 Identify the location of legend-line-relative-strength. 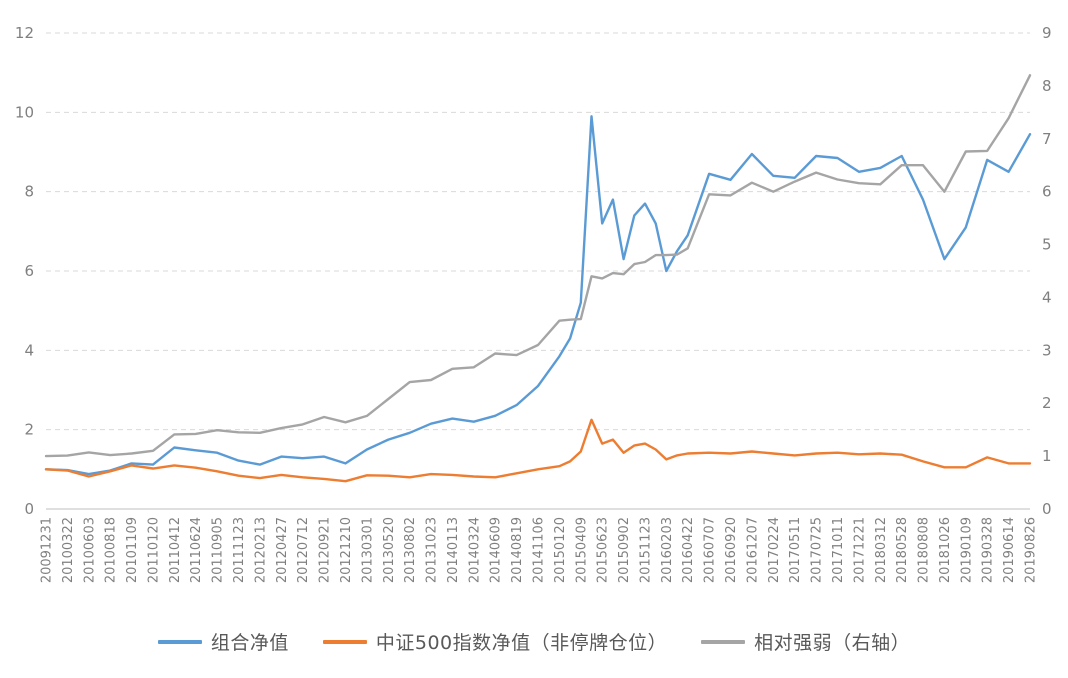
(723, 641).